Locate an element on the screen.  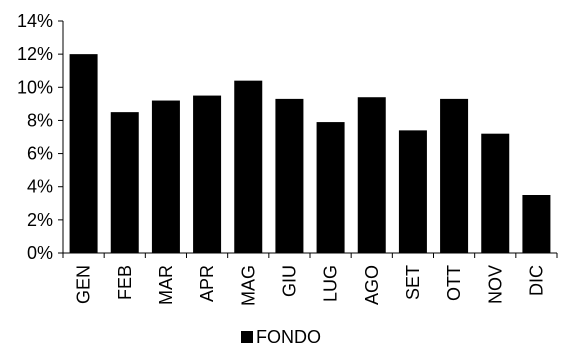
y-axis-ticks: 0% 2% 4% 6% 8% 10% 12% 14% is located at coordinates (40, 137).